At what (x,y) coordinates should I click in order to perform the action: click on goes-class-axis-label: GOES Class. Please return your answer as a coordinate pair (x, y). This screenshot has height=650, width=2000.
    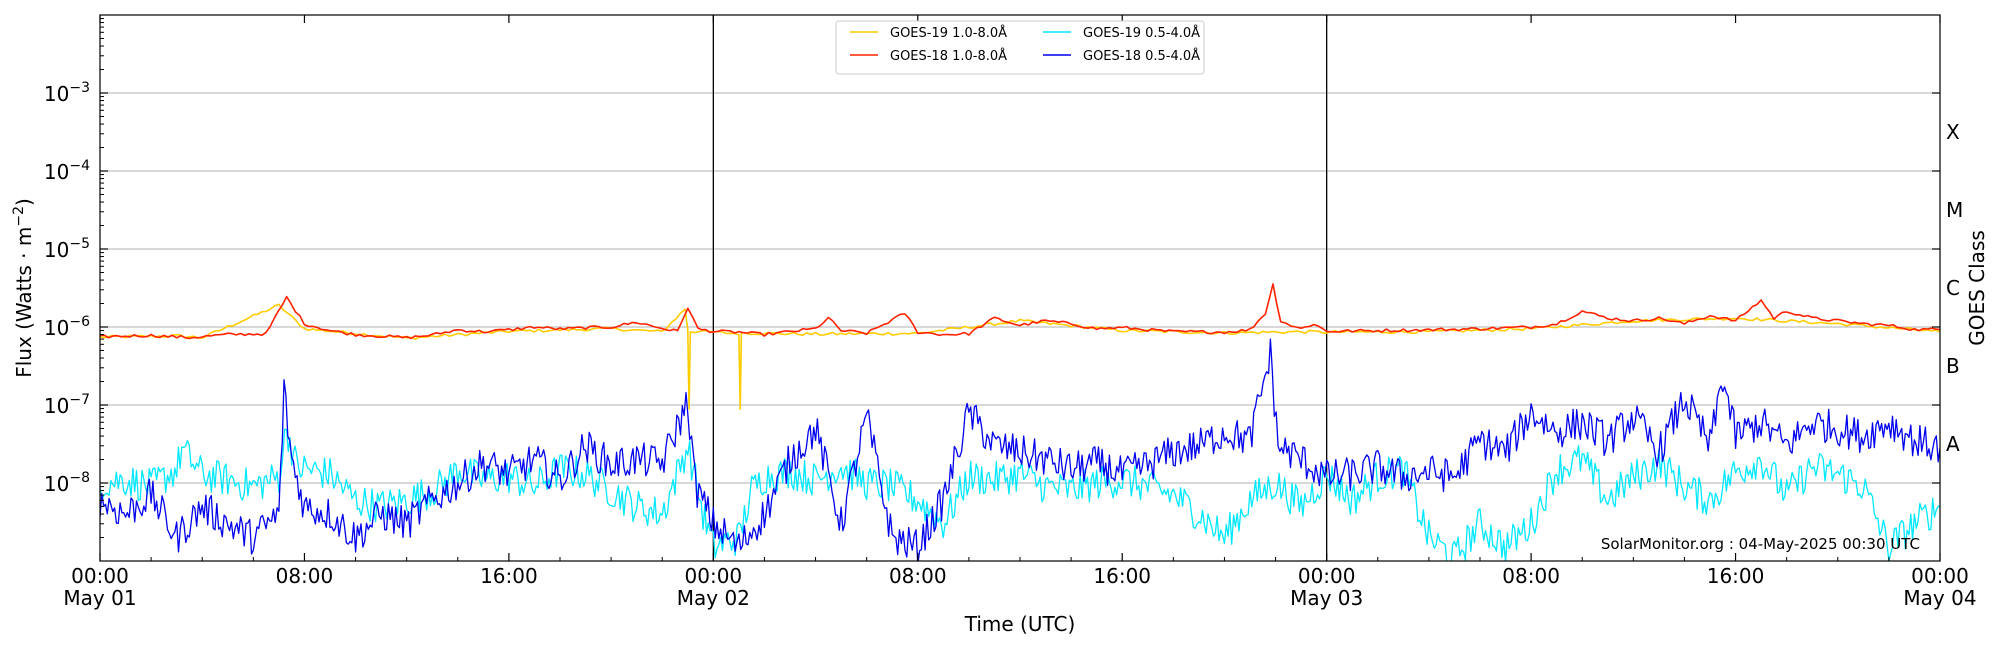
    Looking at the image, I should click on (1977, 288).